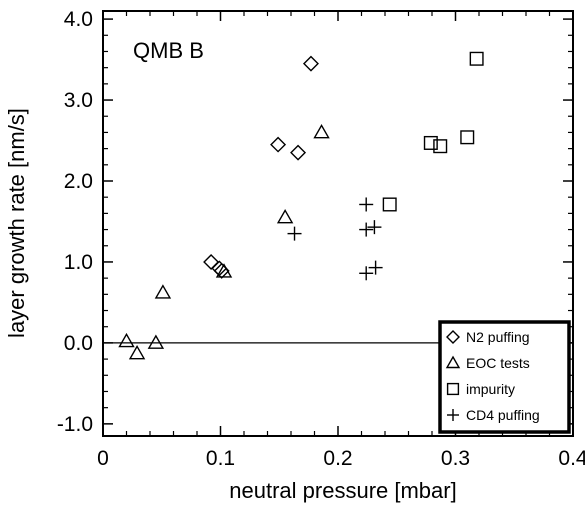 The height and width of the screenshot is (509, 585). Describe the element at coordinates (571, 458) in the screenshot. I see `x-tick-label: 0.4` at that location.